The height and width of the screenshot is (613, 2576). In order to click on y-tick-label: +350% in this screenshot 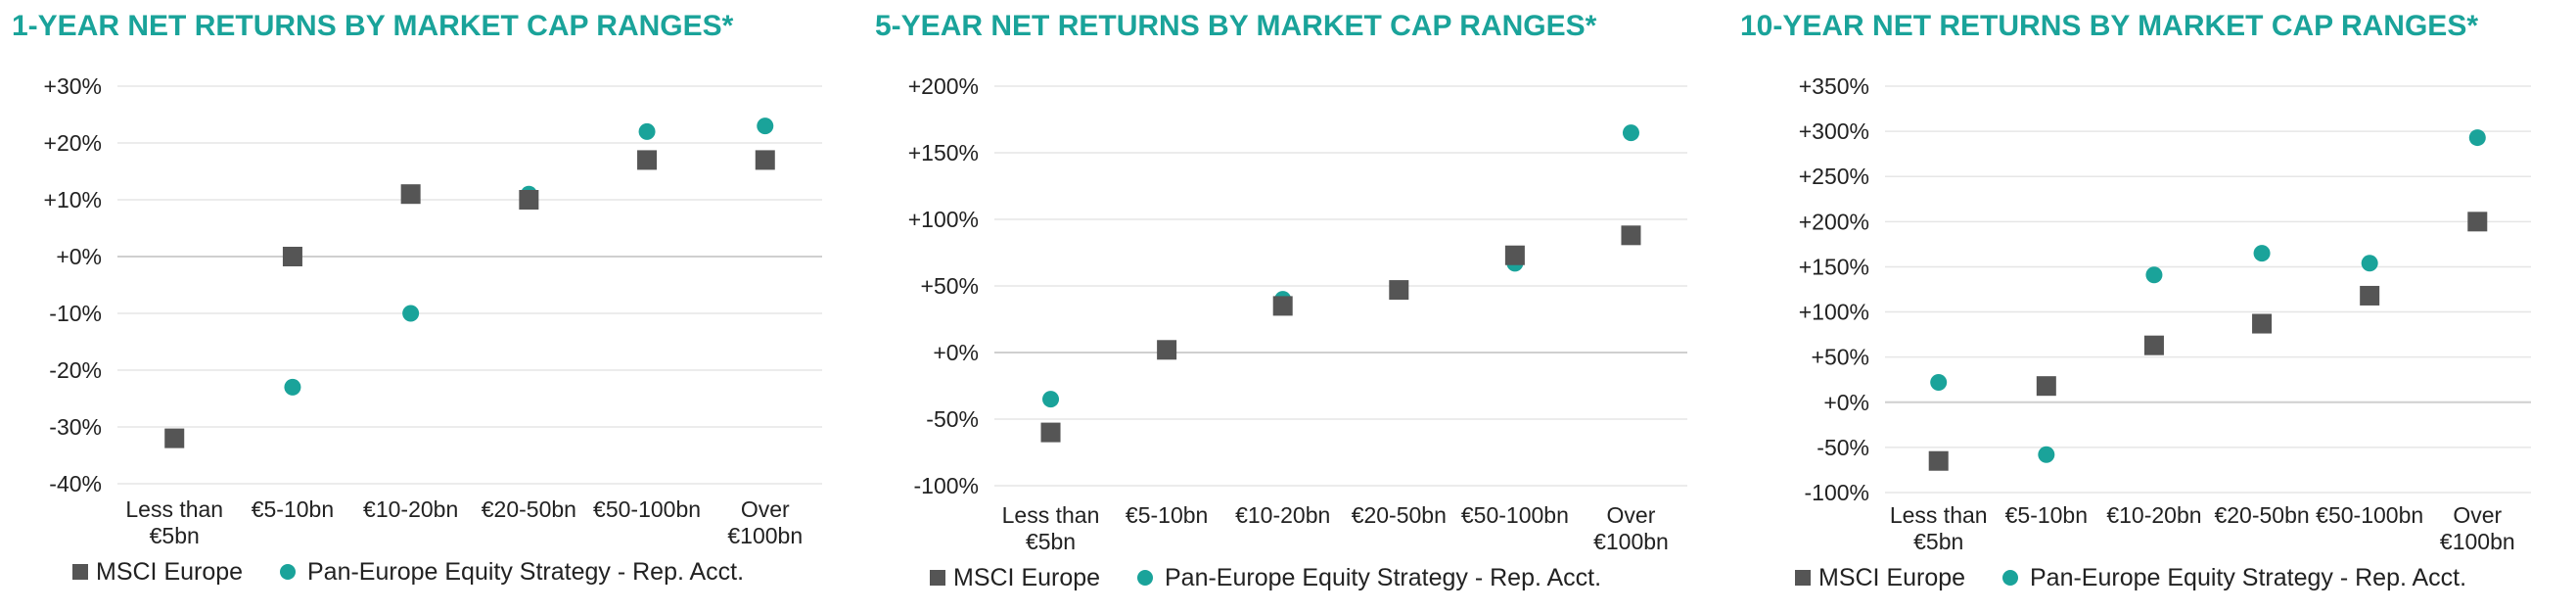, I will do `click(1834, 86)`.